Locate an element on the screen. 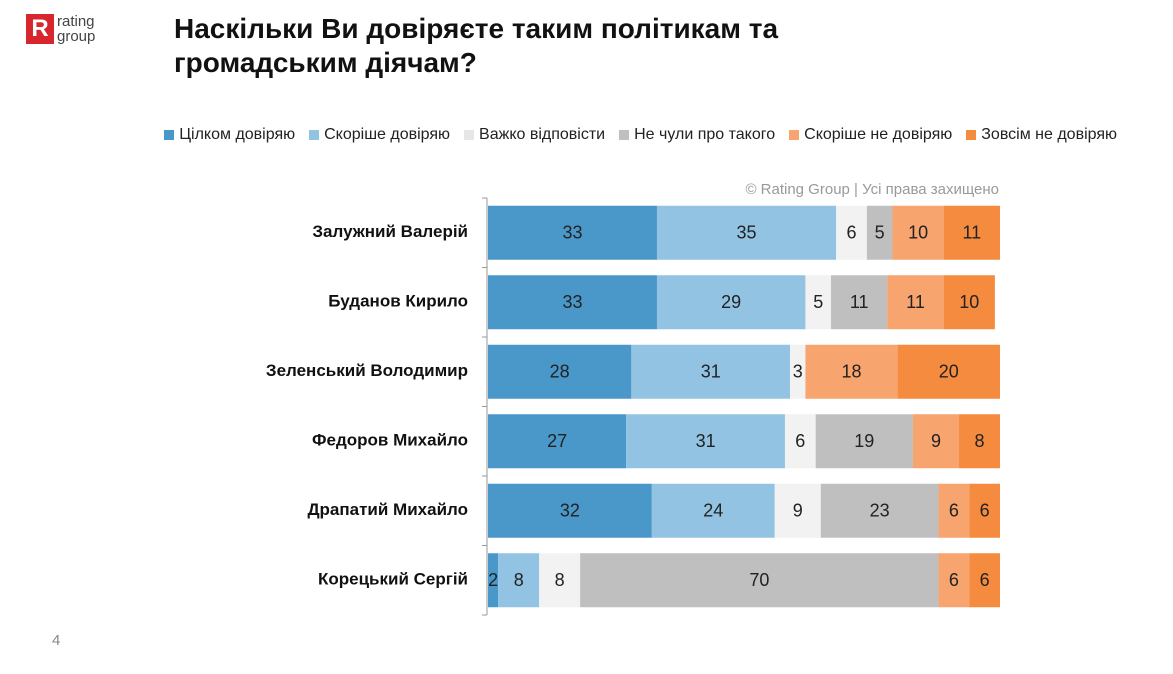 The image size is (1173, 674). legend-item: Цілком довіряю is located at coordinates (229, 135).